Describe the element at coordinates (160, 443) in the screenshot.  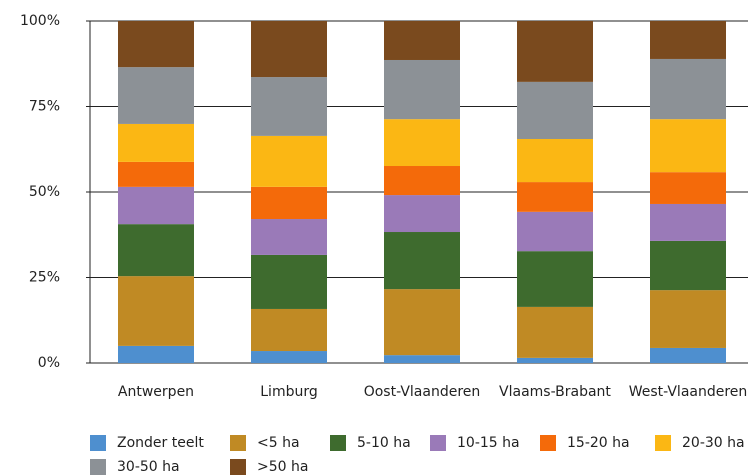
I see `legend-label: Zonder teelt` at that location.